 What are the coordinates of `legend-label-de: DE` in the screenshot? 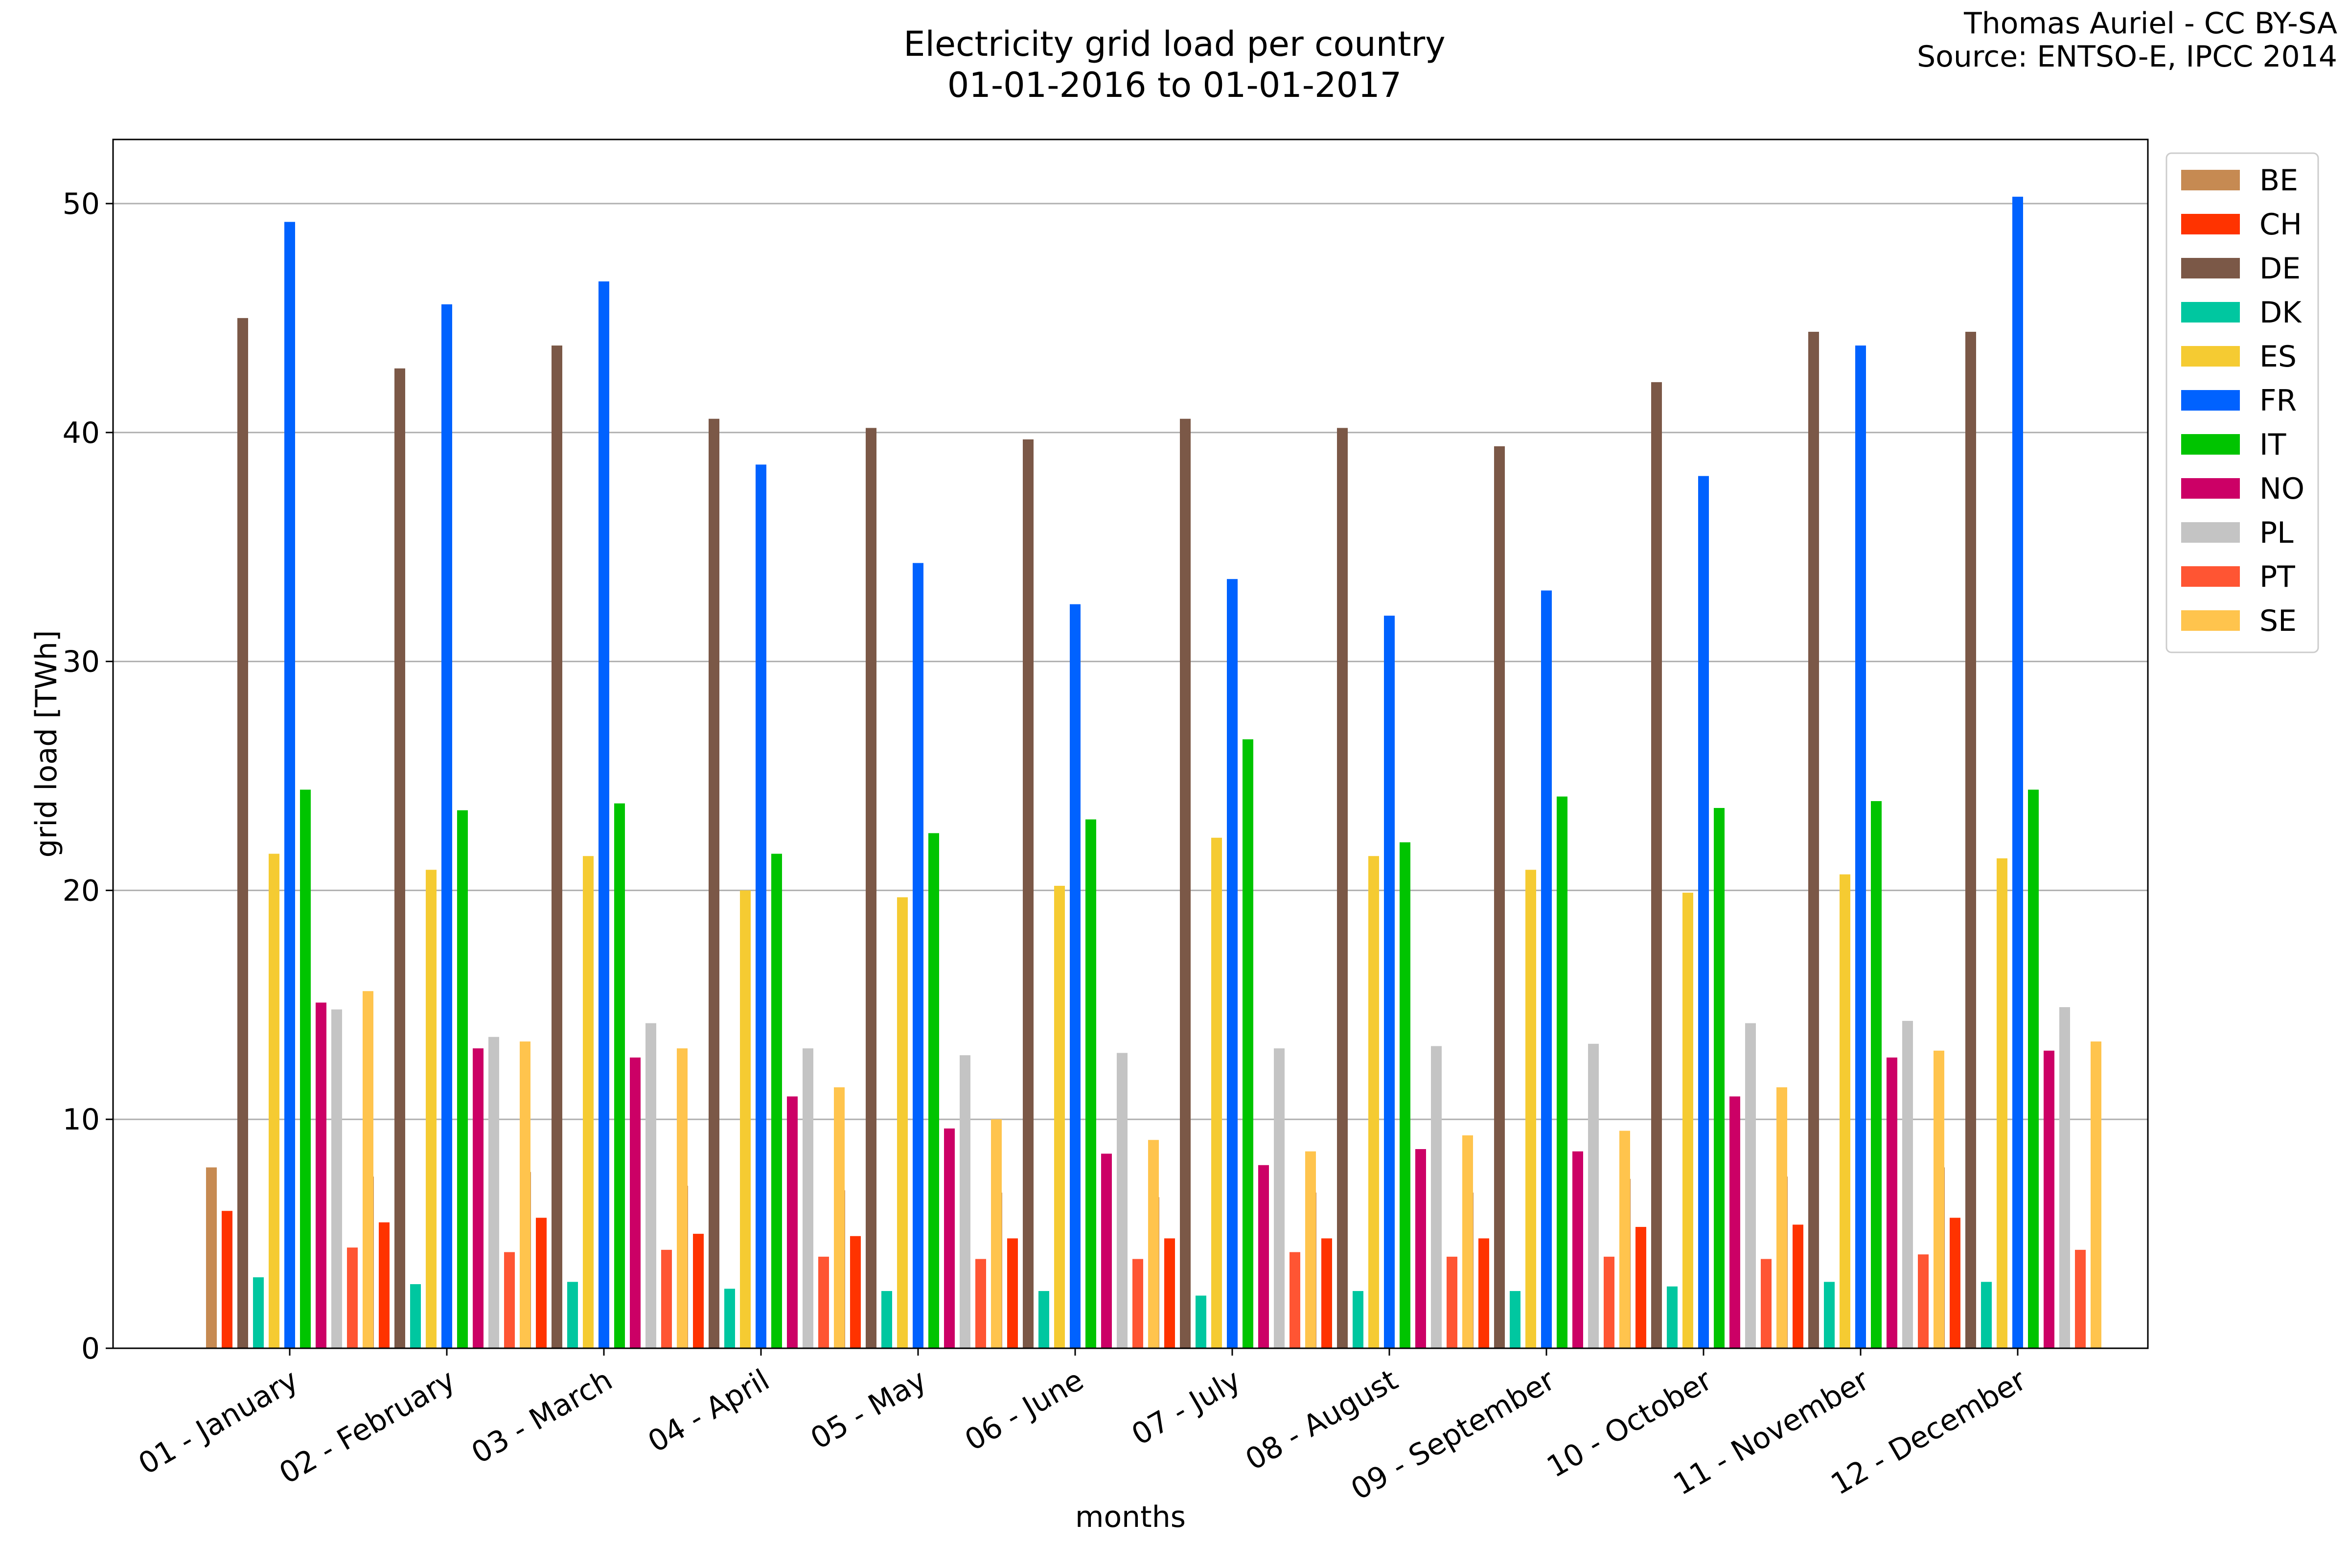 It's located at (2280, 269).